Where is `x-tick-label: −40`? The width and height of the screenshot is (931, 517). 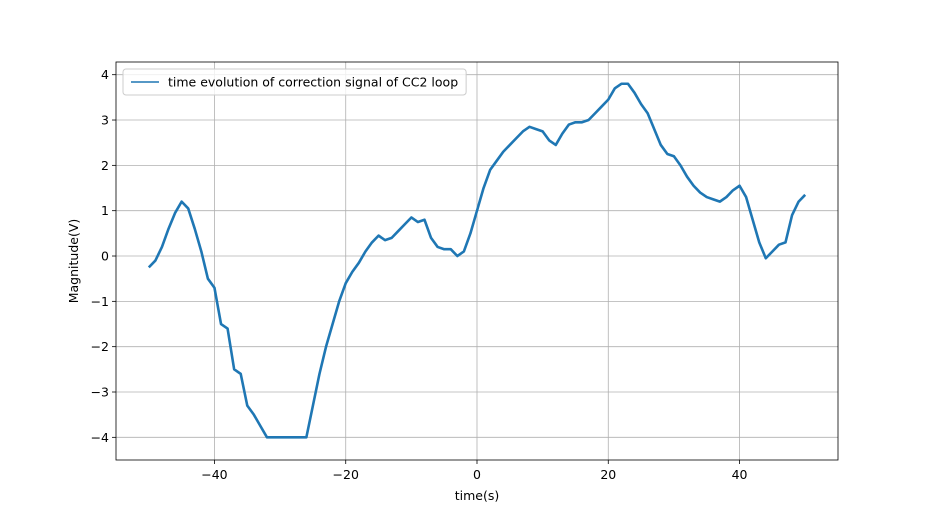
x-tick-label: −40 is located at coordinates (214, 474).